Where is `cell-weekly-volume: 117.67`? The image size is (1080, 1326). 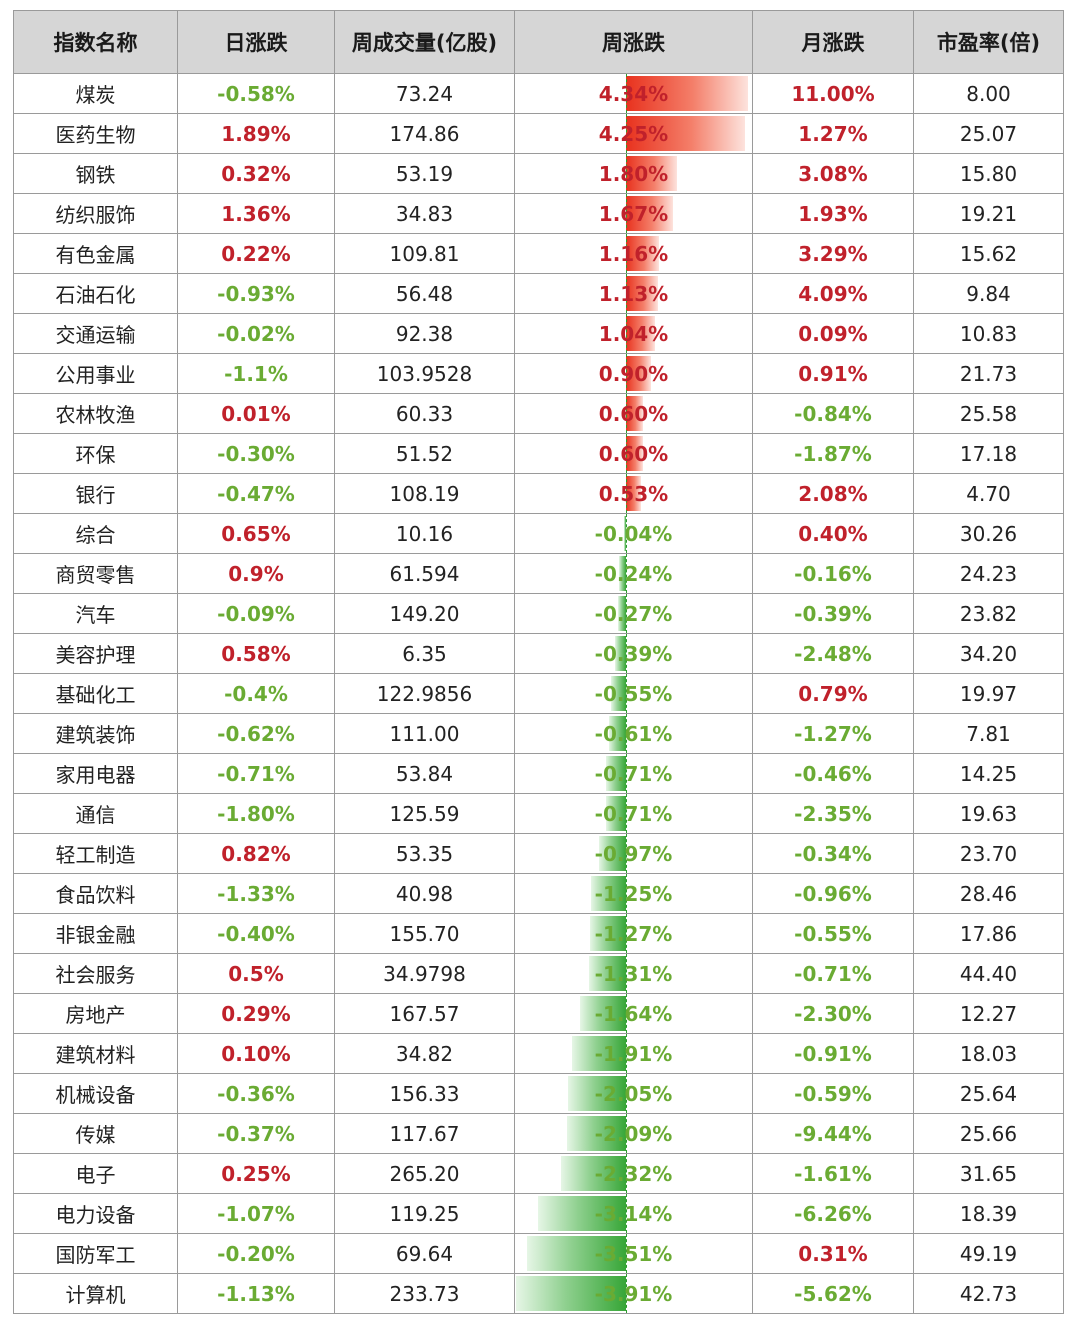
cell-weekly-volume: 117.67 is located at coordinates (424, 1133).